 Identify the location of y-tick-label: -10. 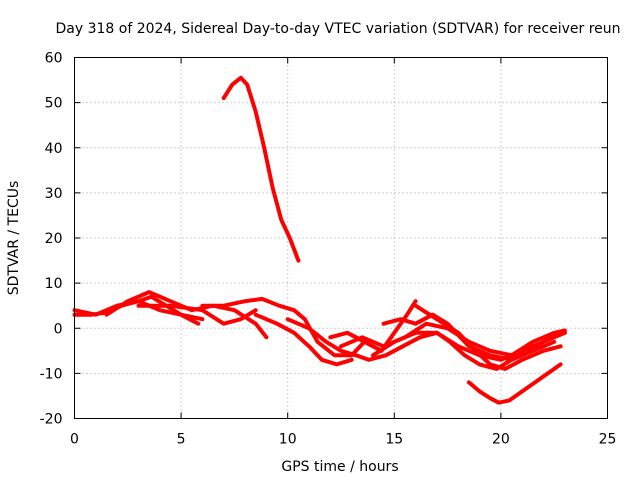
(51, 374).